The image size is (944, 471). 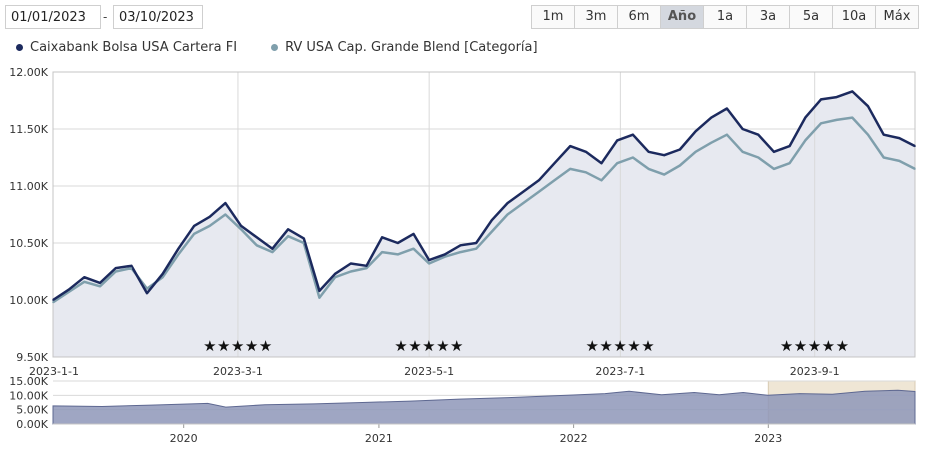 I want to click on range-button-ytd: Año, so click(x=682, y=17).